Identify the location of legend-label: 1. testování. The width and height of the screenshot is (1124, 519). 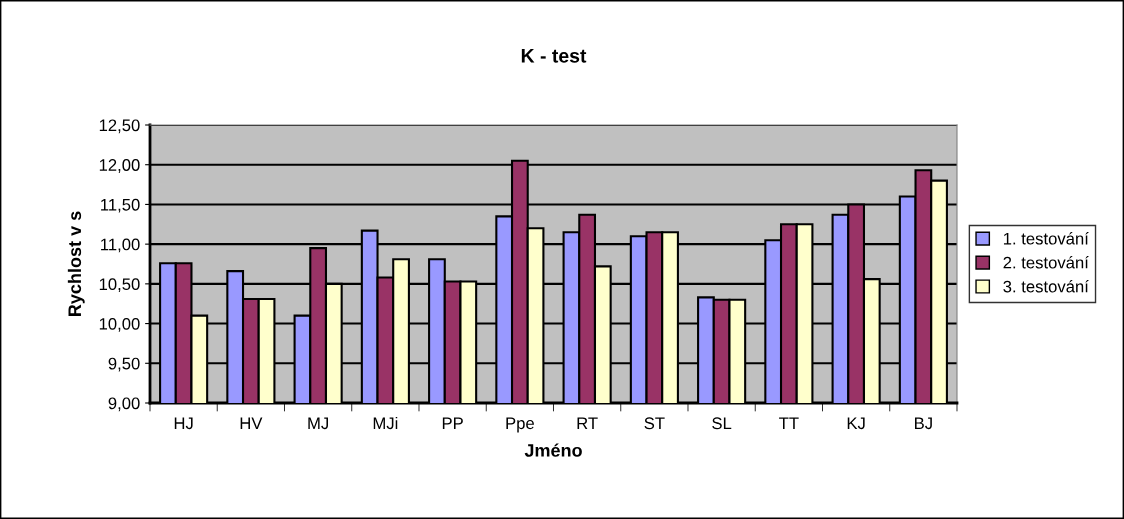
(1046, 238).